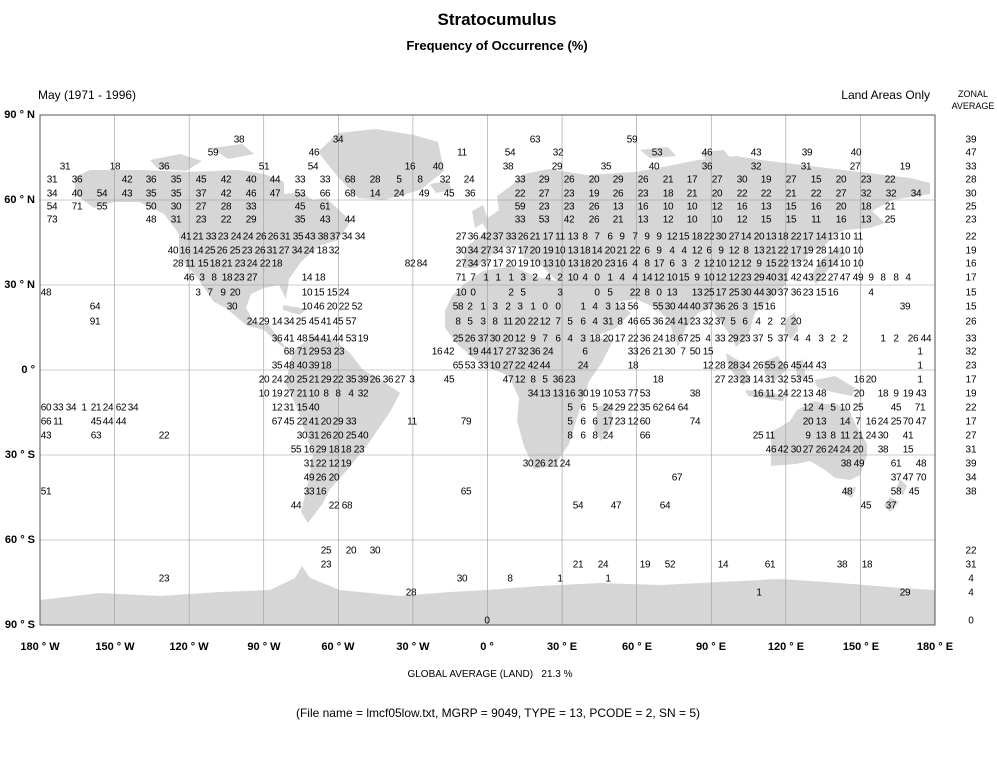 This screenshot has height=760, width=997. What do you see at coordinates (441, 187) in the screenshot?
I see `landmass-iceland` at bounding box center [441, 187].